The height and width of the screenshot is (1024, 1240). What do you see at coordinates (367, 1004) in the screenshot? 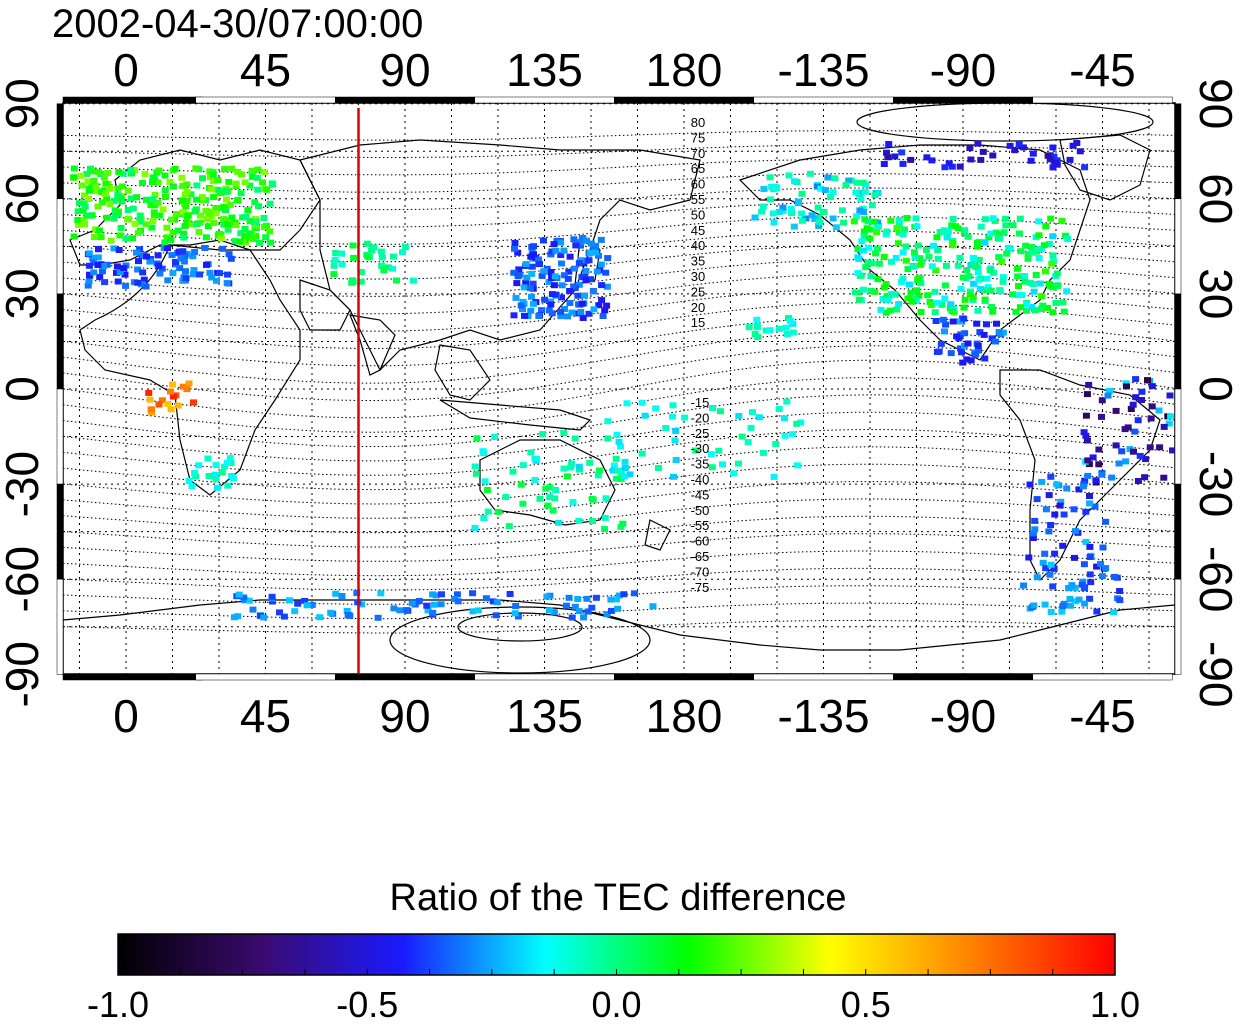
I see `colorbar-tick-label: -0.5` at bounding box center [367, 1004].